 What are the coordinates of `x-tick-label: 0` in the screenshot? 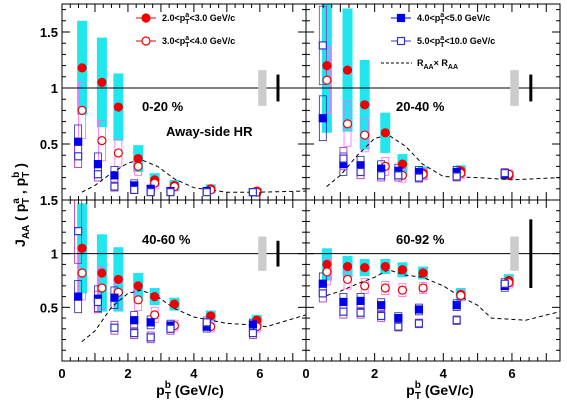 It's located at (61, 373).